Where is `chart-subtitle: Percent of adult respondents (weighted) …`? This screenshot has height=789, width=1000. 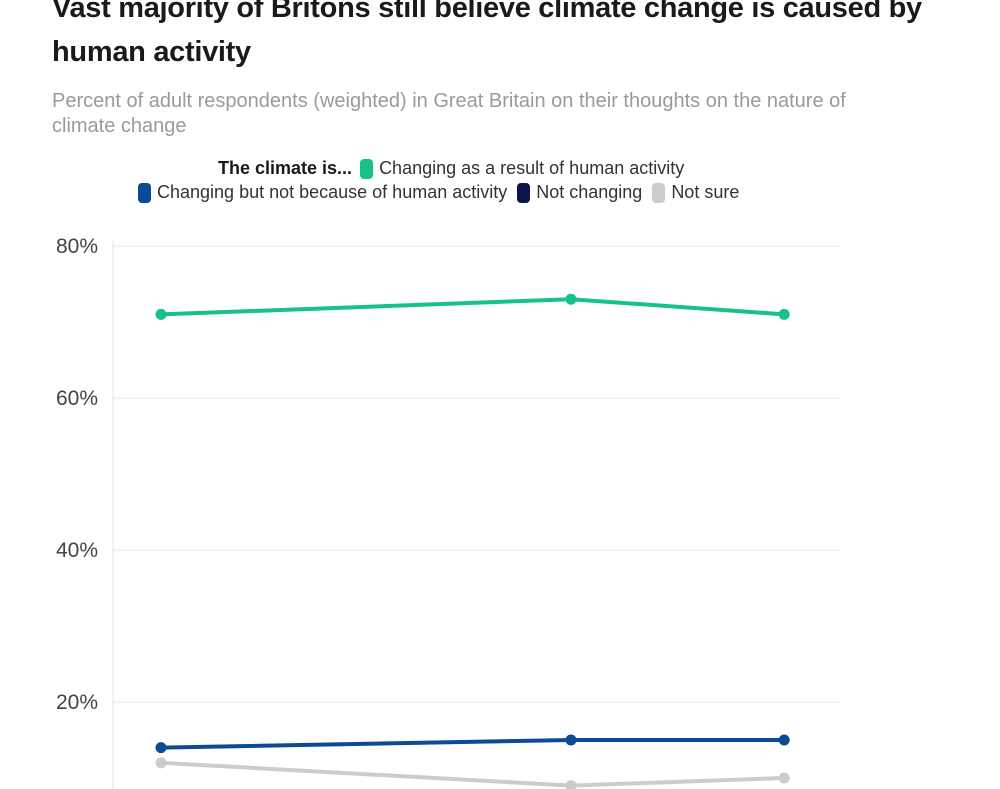 chart-subtitle: Percent of adult respondents (weighted) … is located at coordinates (449, 113).